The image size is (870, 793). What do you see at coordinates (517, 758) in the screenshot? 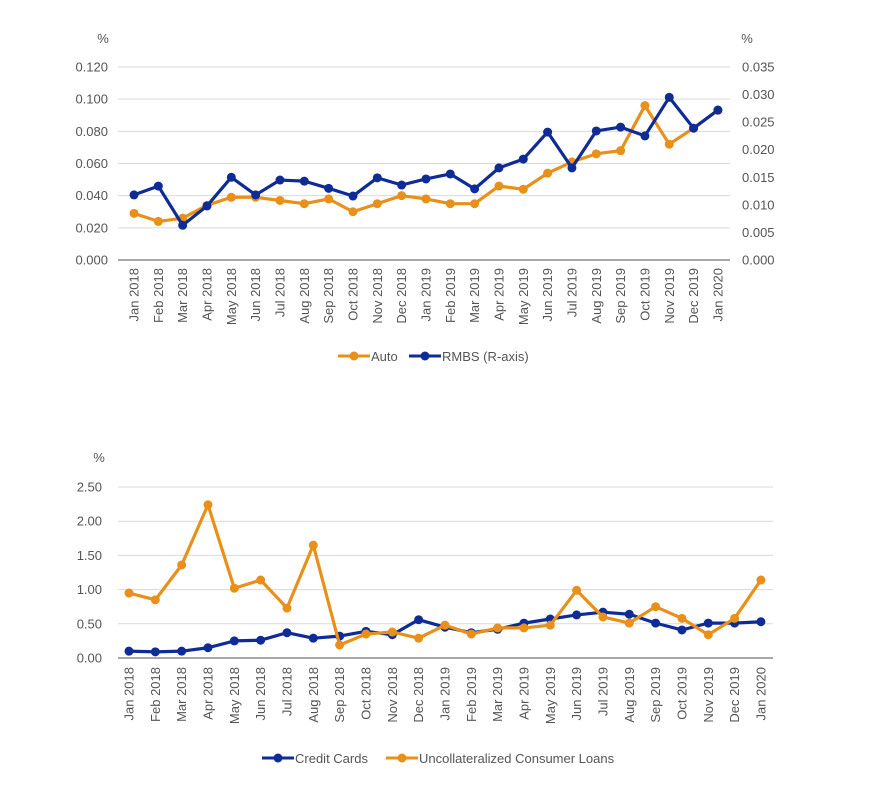
I see `legend-label-consumer-loans: Uncollateralized Consumer Loans` at bounding box center [517, 758].